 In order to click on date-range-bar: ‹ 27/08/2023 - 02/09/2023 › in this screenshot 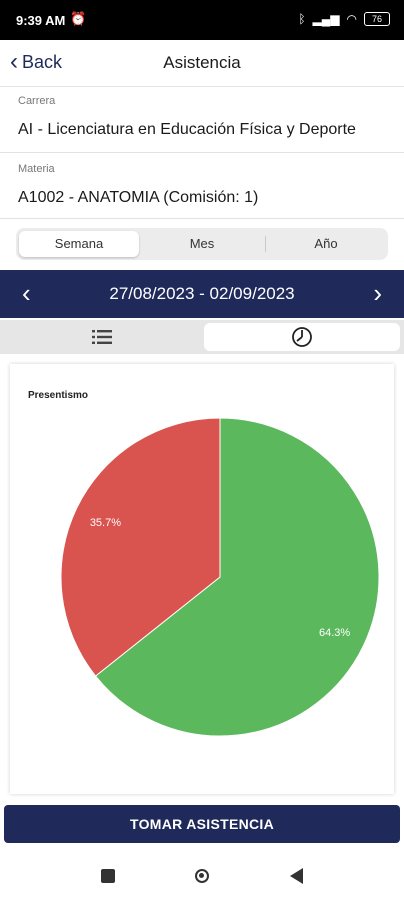, I will do `click(202, 294)`.